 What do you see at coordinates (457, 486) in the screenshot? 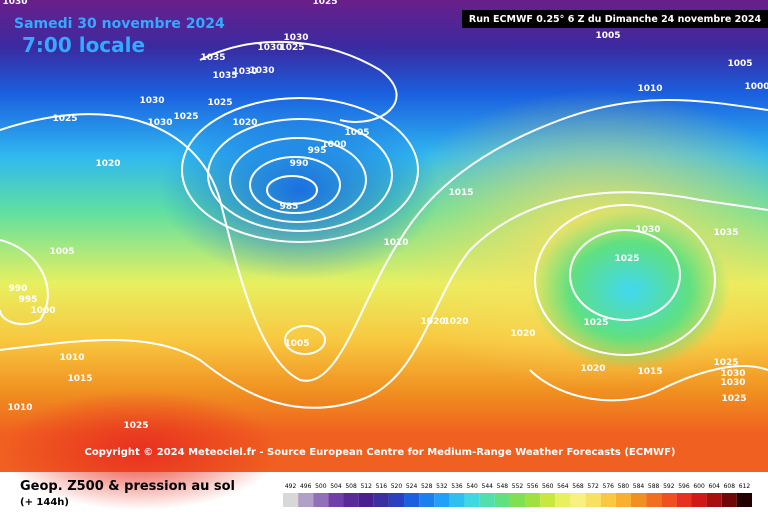
I see `scale-label: 536` at bounding box center [457, 486].